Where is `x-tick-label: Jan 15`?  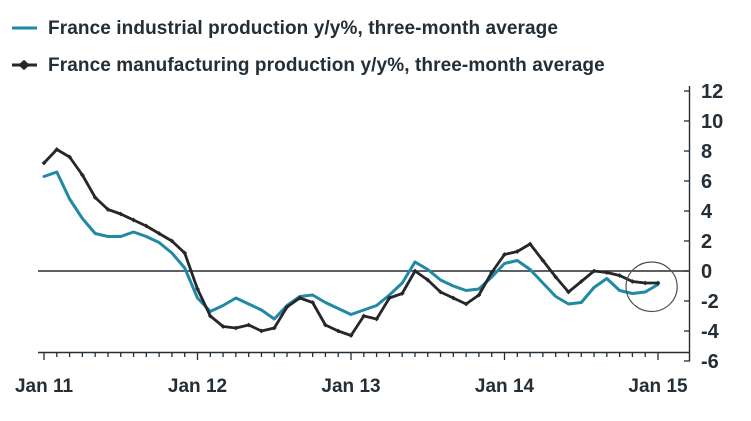
x-tick-label: Jan 15 is located at coordinates (658, 386).